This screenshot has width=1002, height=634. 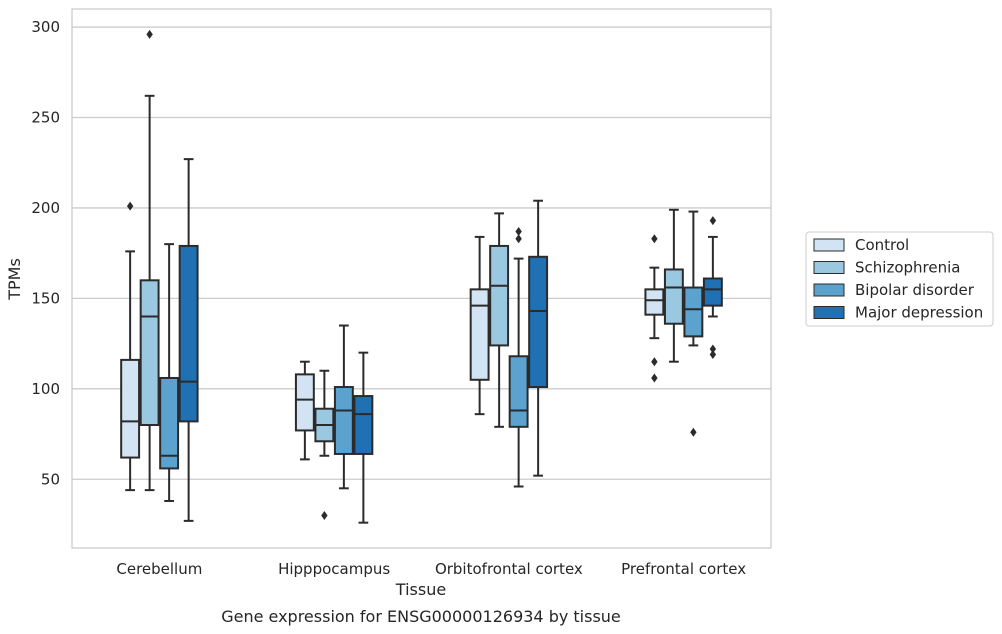 I want to click on x-axis-label: Tissue, so click(x=420, y=589).